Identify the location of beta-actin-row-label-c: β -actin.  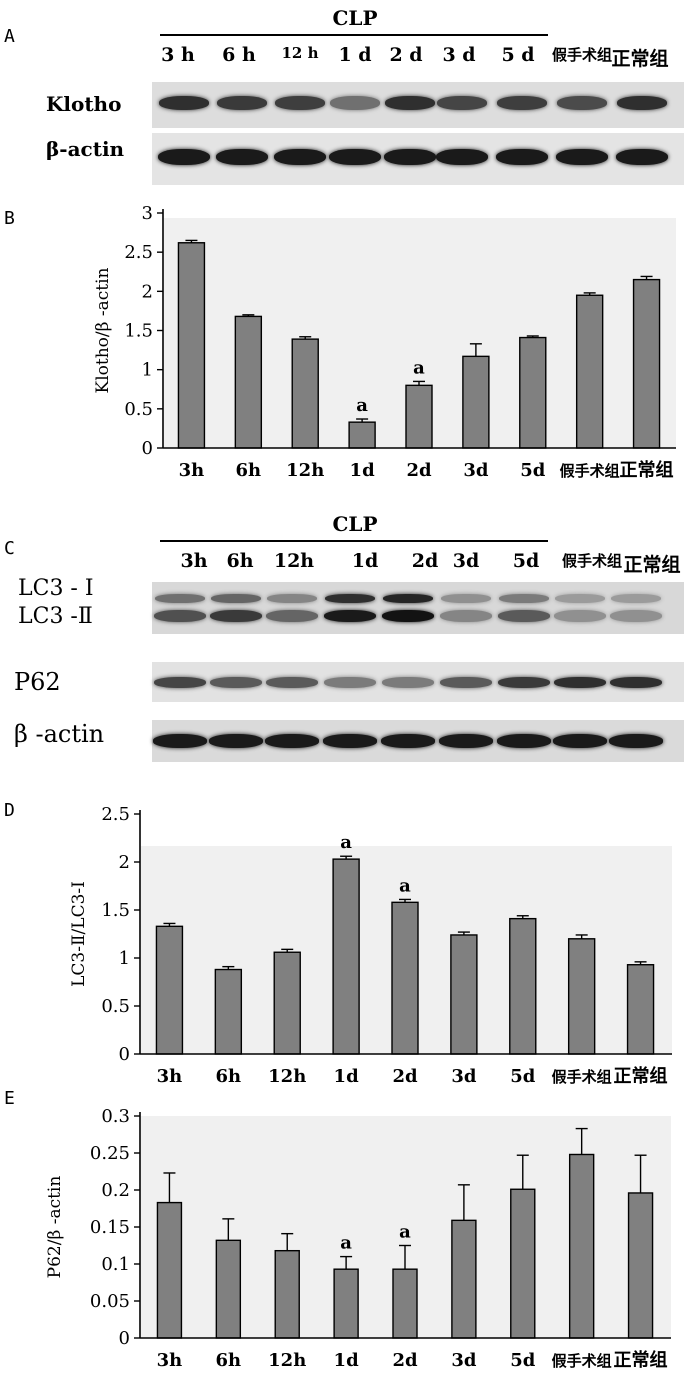
(59, 734).